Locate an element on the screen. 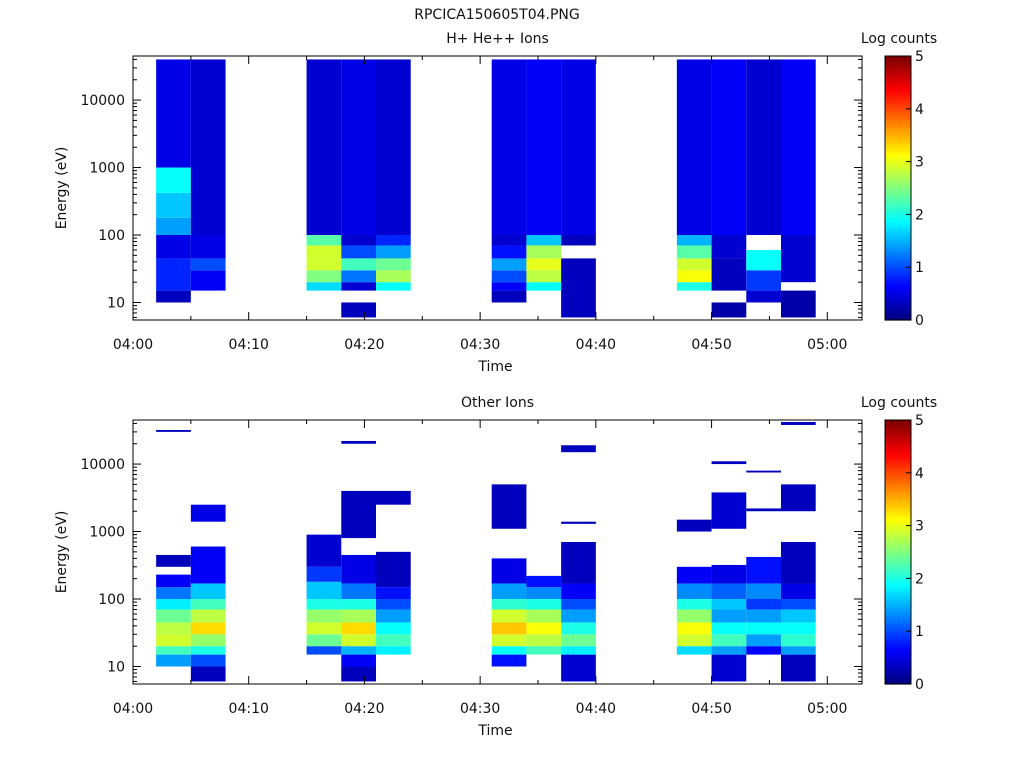  x-tick-label: 04:30 is located at coordinates (480, 345).